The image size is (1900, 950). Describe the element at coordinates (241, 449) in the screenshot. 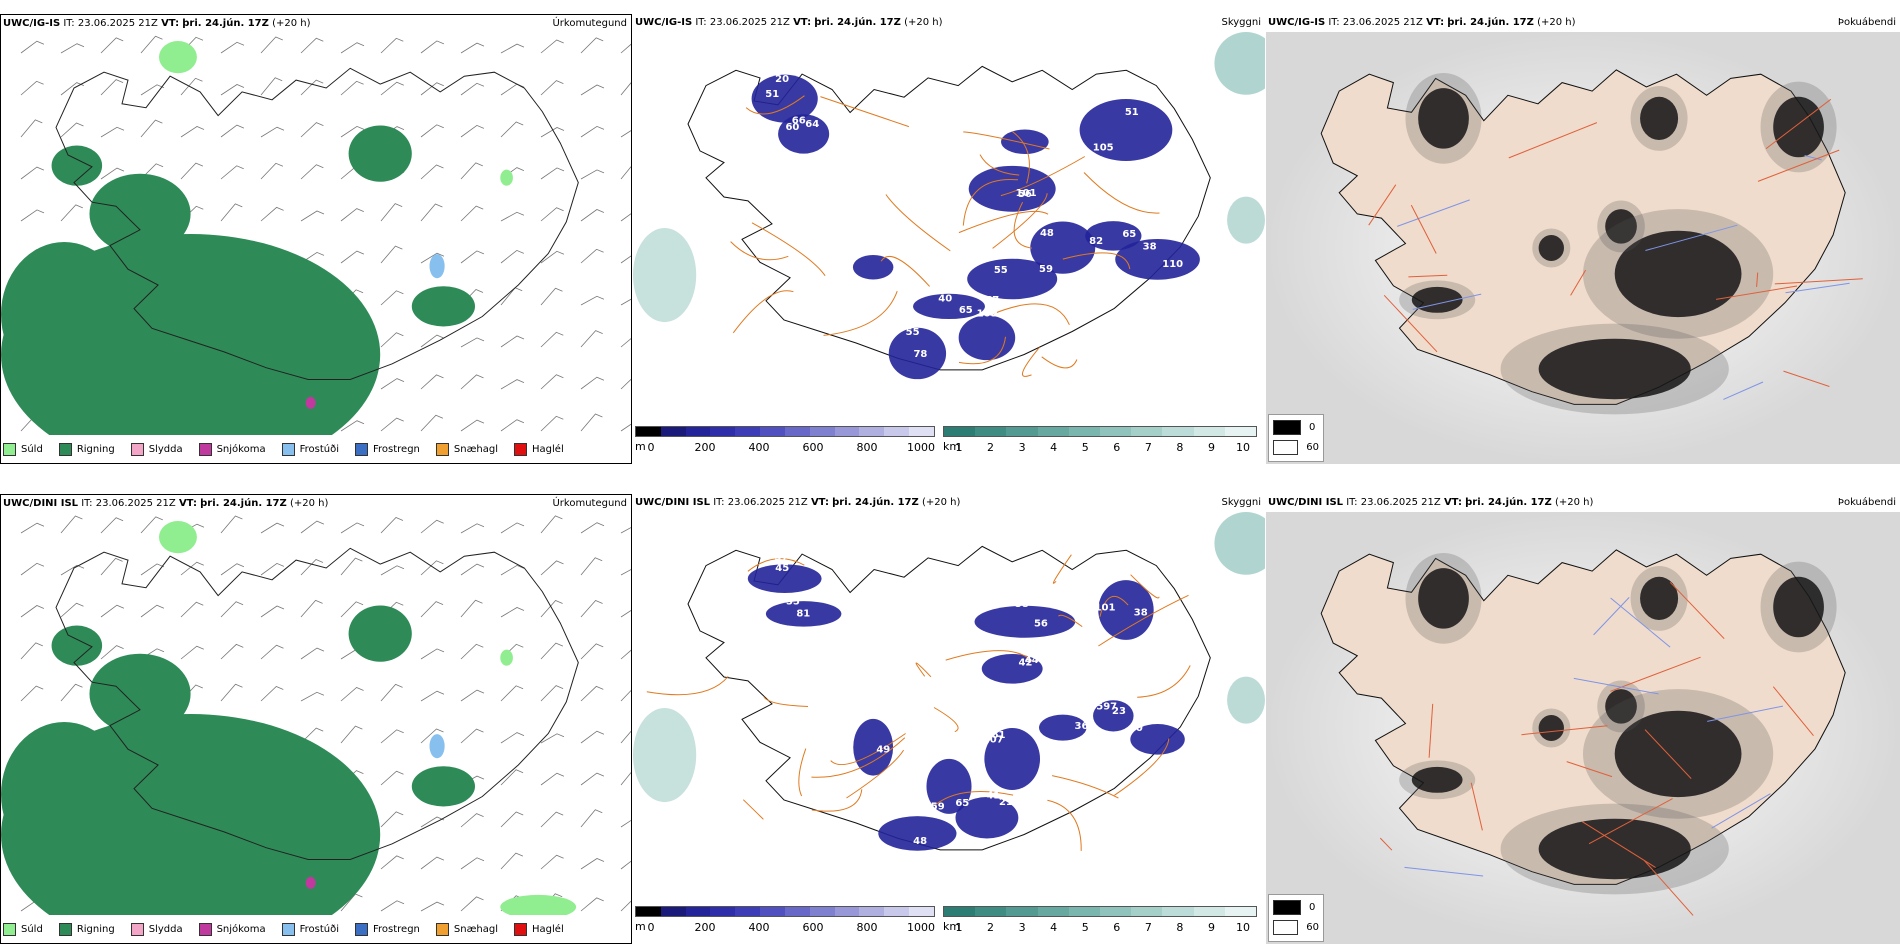

I see `legend-label: Snjókoma` at that location.